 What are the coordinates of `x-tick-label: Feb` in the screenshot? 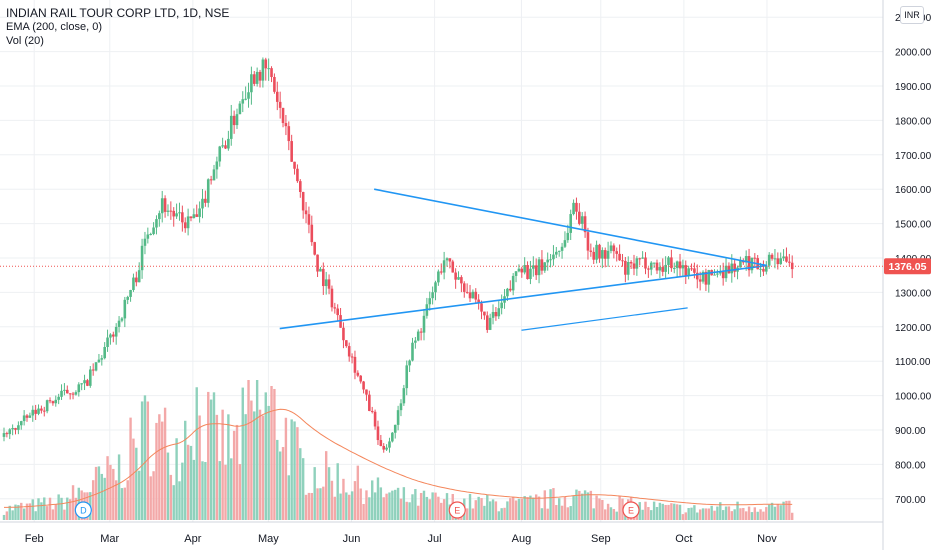 It's located at (34, 539).